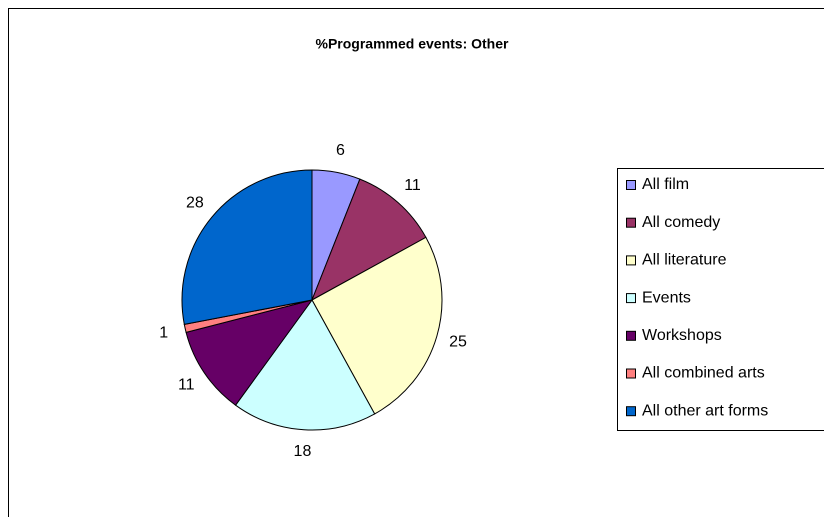 The image size is (824, 517). I want to click on data-label: 18, so click(303, 451).